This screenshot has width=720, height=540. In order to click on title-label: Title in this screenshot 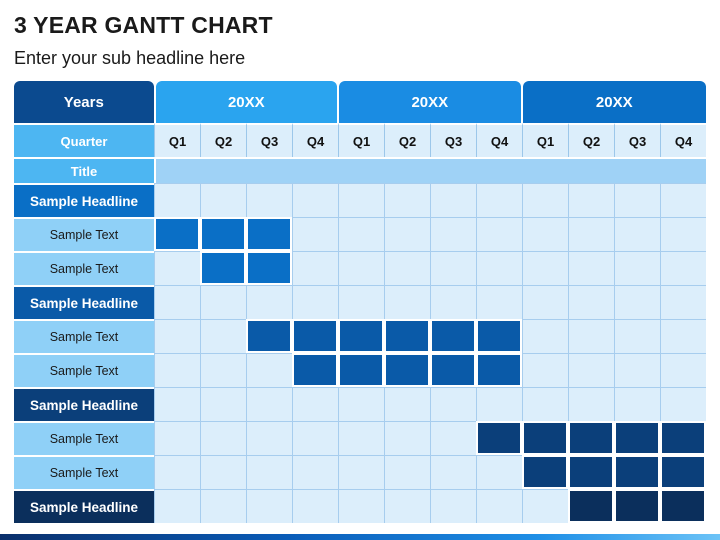, I will do `click(84, 170)`.